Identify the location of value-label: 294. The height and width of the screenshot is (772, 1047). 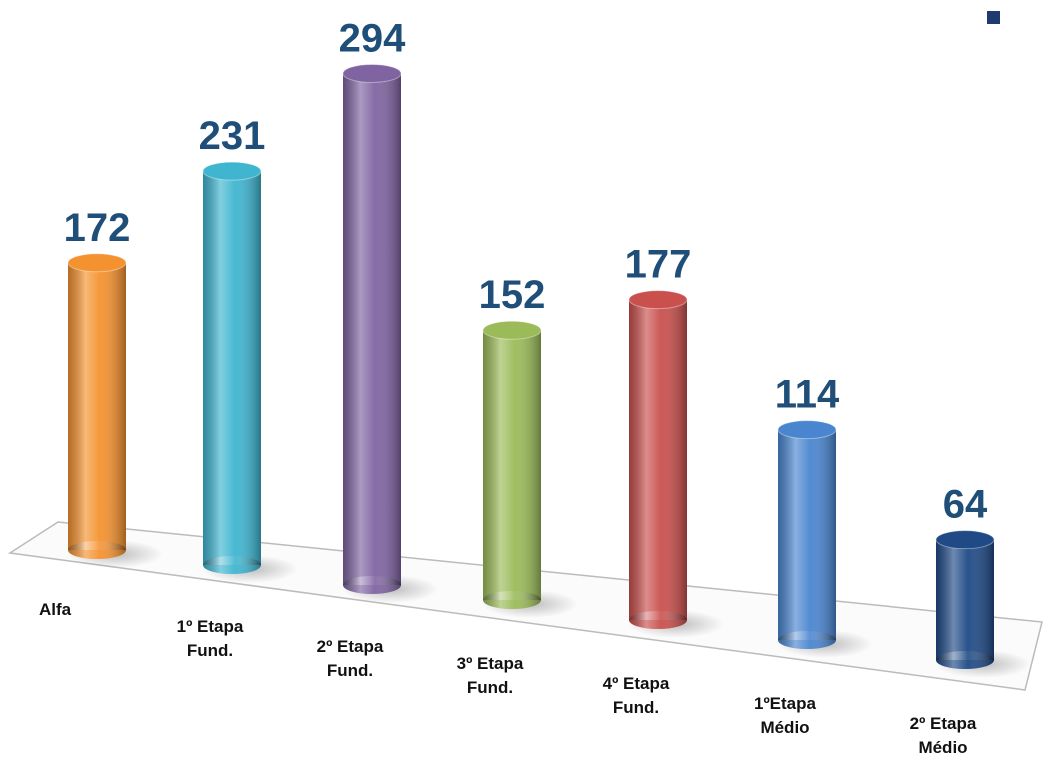
(372, 38).